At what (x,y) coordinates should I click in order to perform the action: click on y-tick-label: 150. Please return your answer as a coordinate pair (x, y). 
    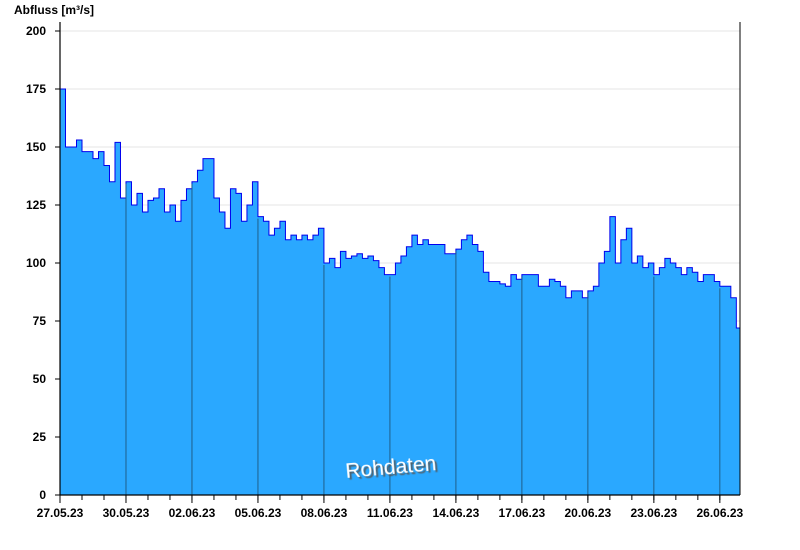
    Looking at the image, I should click on (36, 147).